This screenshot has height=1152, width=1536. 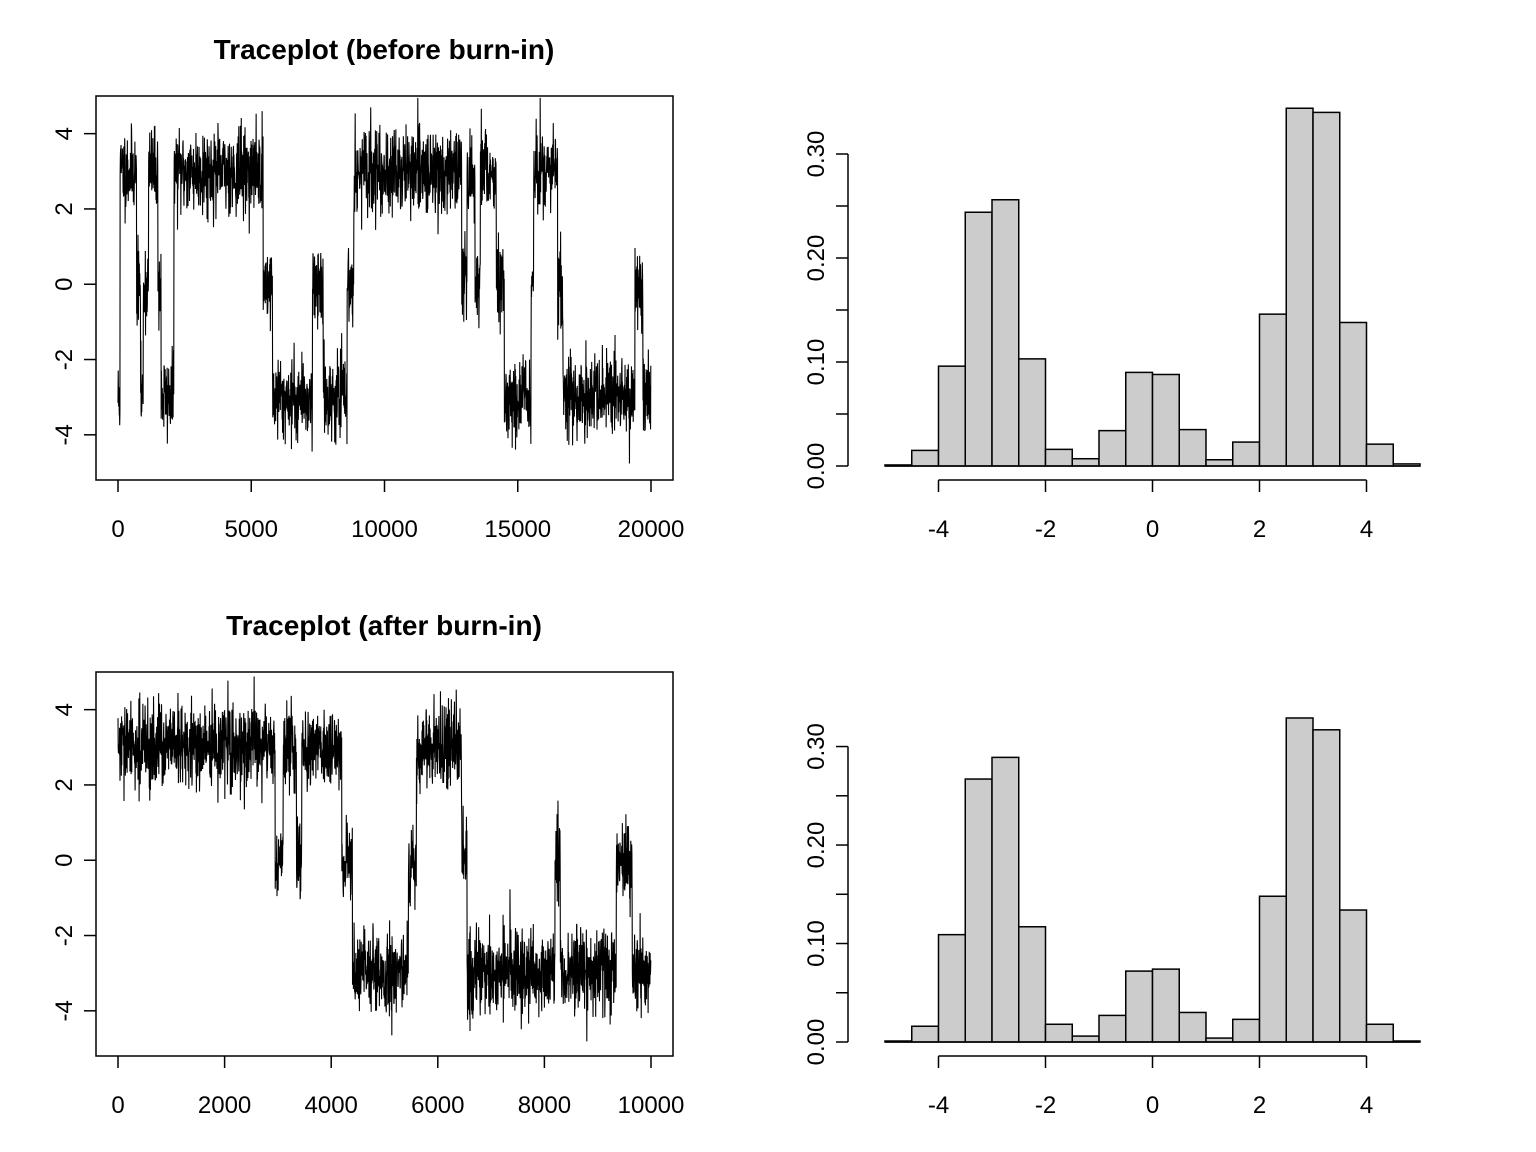 I want to click on trace-after-x-tick-label: 0, so click(x=117, y=1105).